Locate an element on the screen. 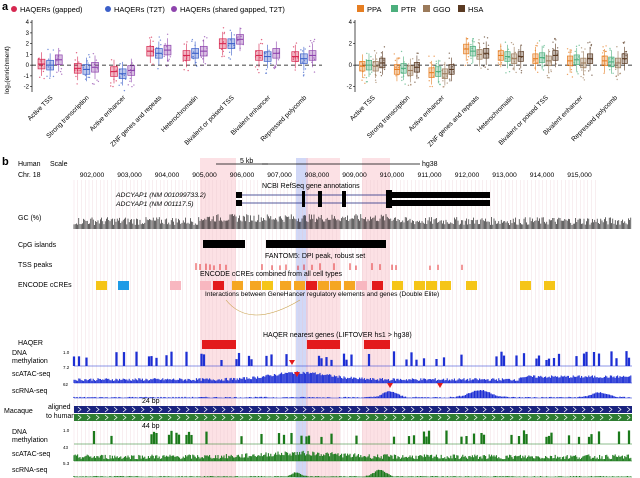 The image size is (640, 478). mac-meth-label-2: methylation is located at coordinates (30, 440).